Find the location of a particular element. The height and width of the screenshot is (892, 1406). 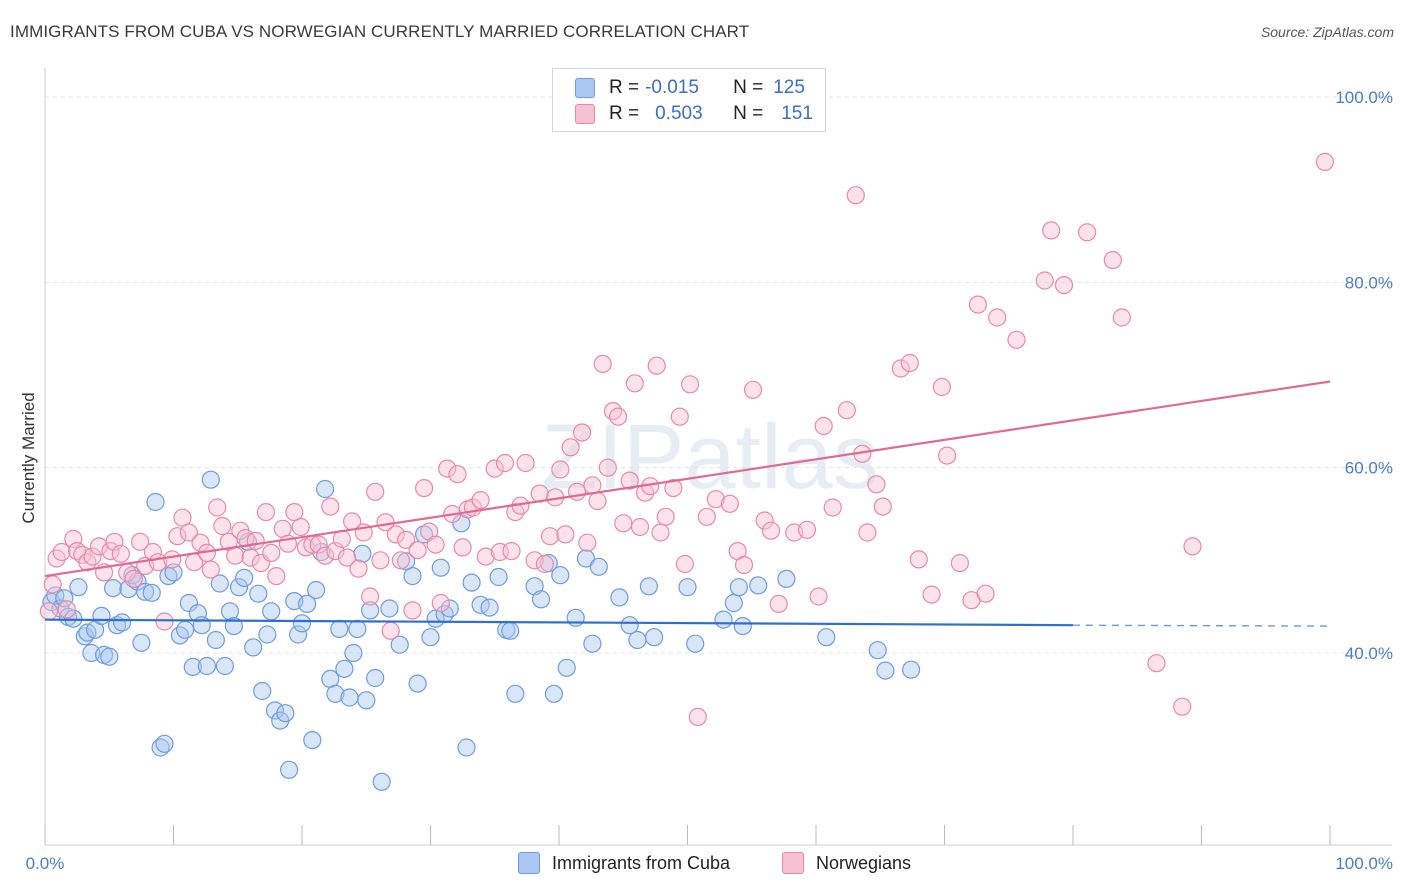

legend-row-norwegians: R = 0.503 N = 151 is located at coordinates (694, 114).